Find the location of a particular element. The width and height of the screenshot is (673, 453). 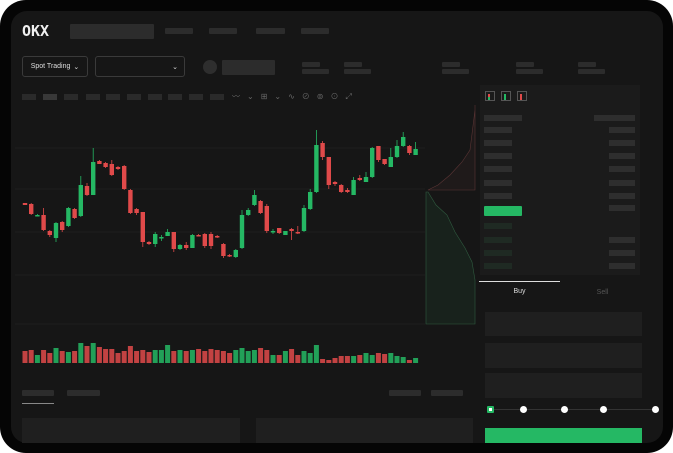

amount-slider-track is located at coordinates (572, 409).